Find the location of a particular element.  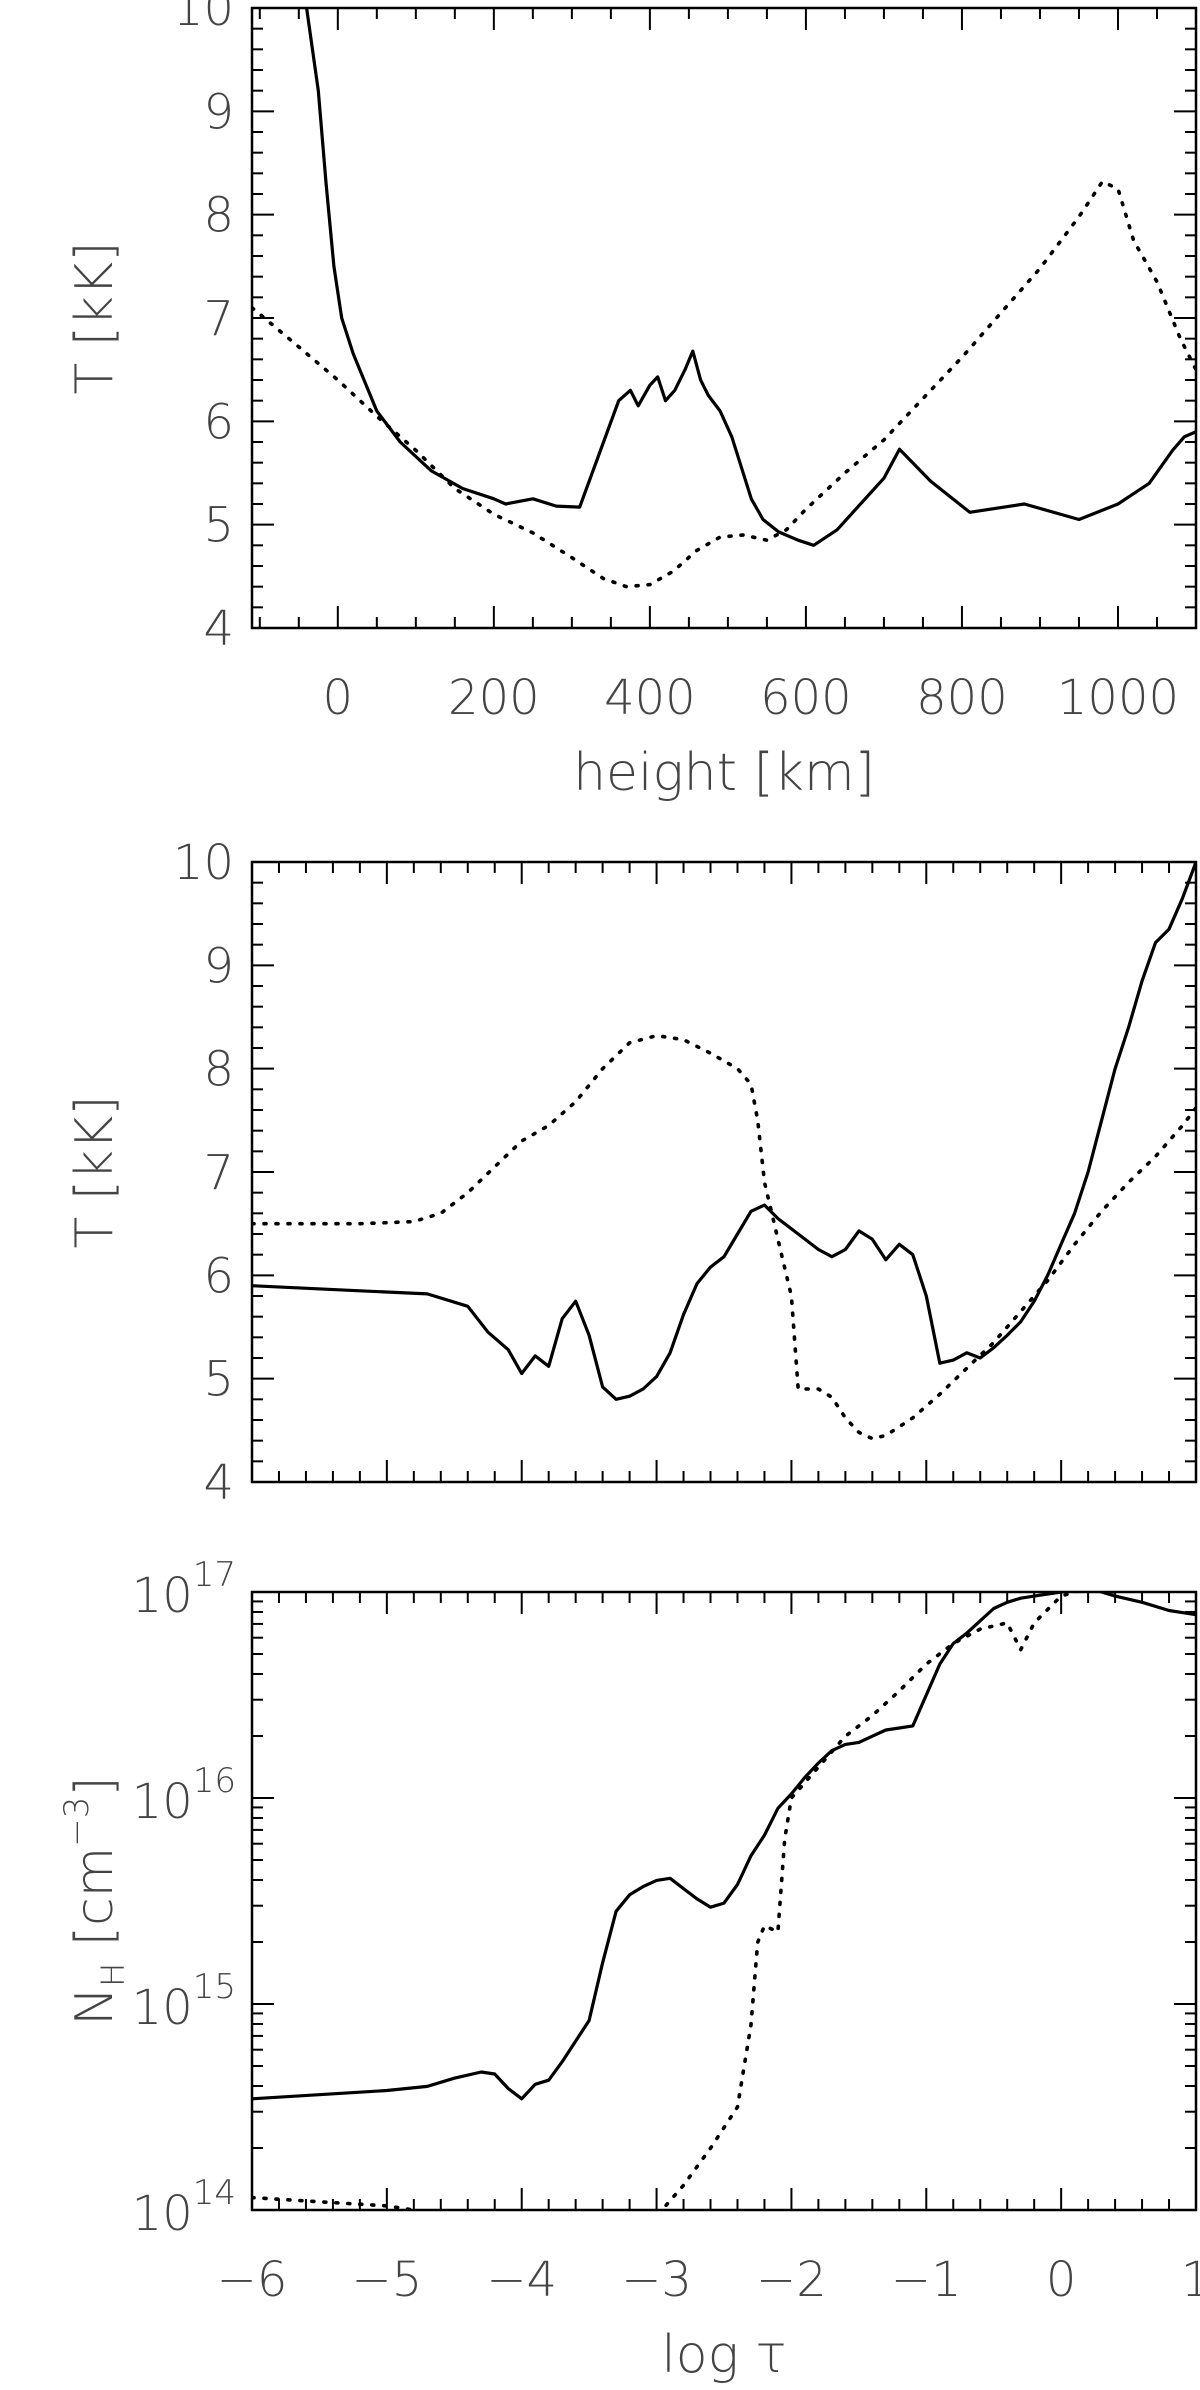

y-tick-label: 1014 is located at coordinates (184, 2207).